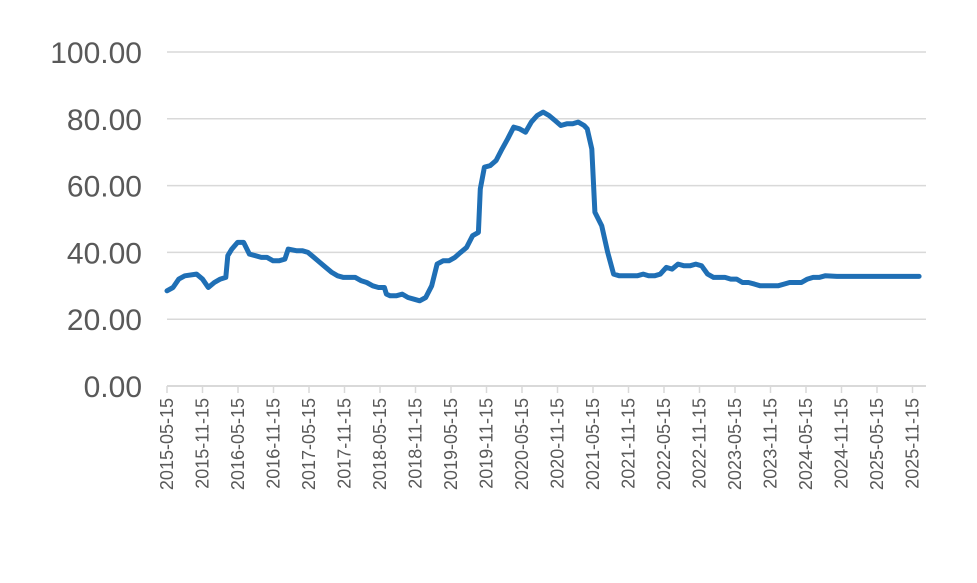  I want to click on y-tick-label: 20.00, so click(104, 320).